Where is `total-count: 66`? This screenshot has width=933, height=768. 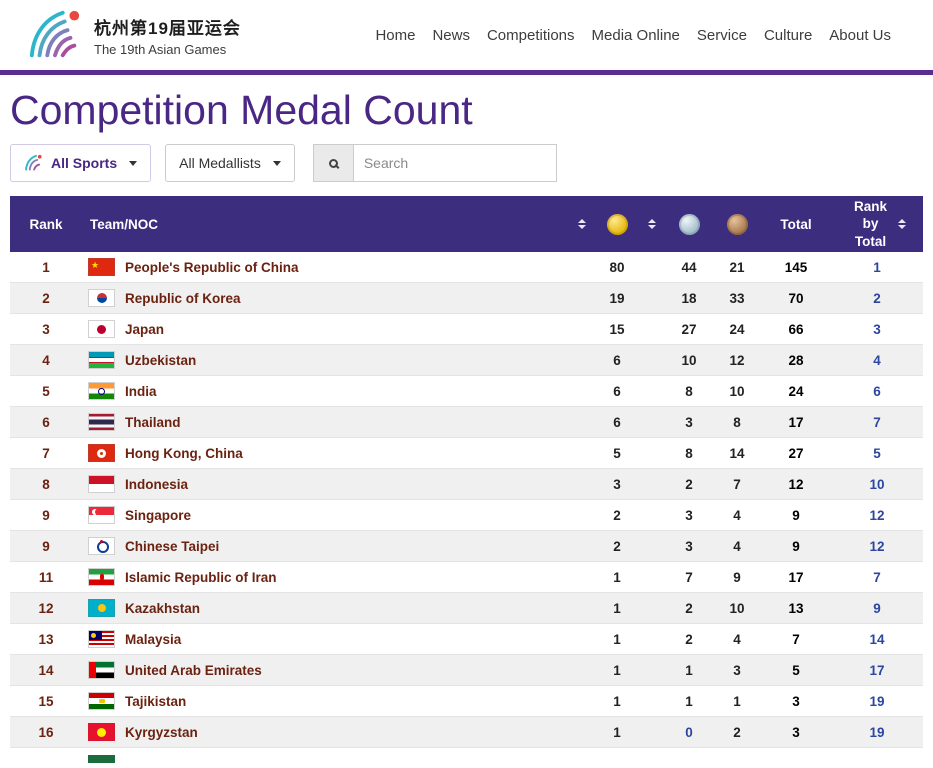
total-count: 66 is located at coordinates (796, 329).